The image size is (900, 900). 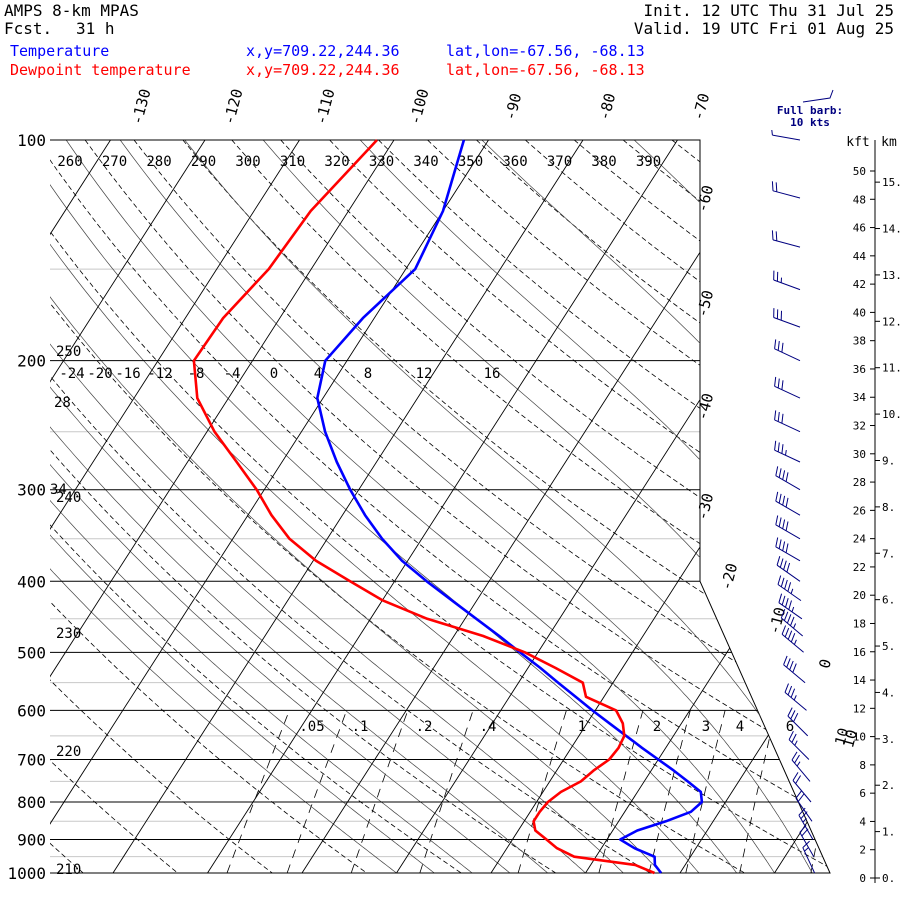 What do you see at coordinates (62, 403) in the screenshot?
I see `theta-label: 28` at bounding box center [62, 403].